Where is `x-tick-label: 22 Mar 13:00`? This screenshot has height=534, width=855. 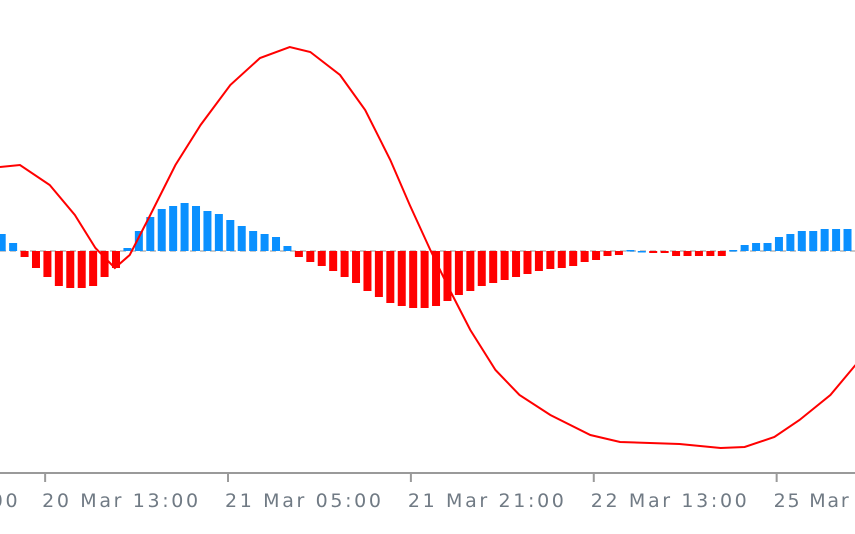
x-tick-label: 22 Mar 13:00 is located at coordinates (669, 501).